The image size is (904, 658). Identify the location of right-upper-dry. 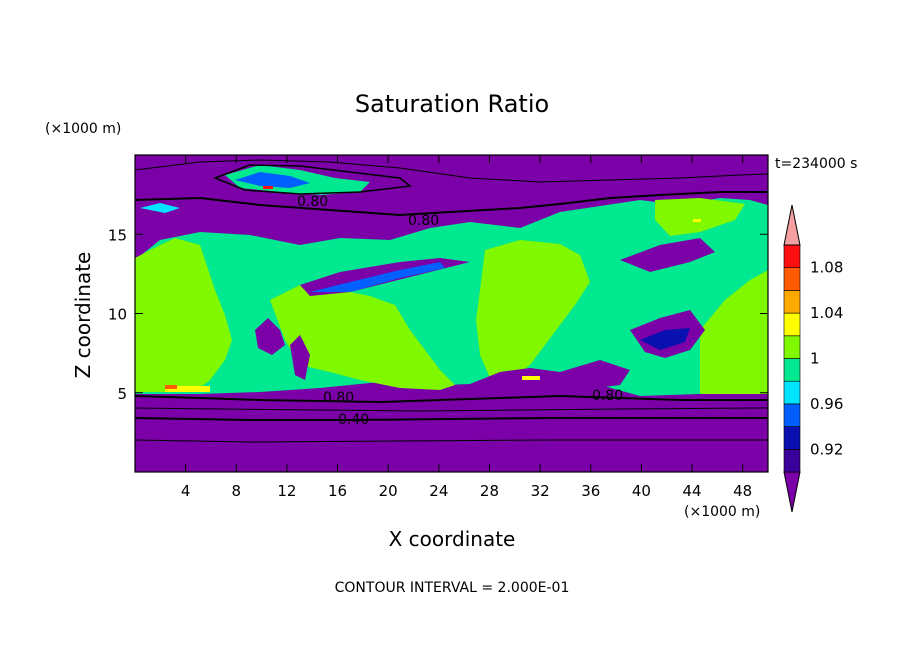
(667, 255).